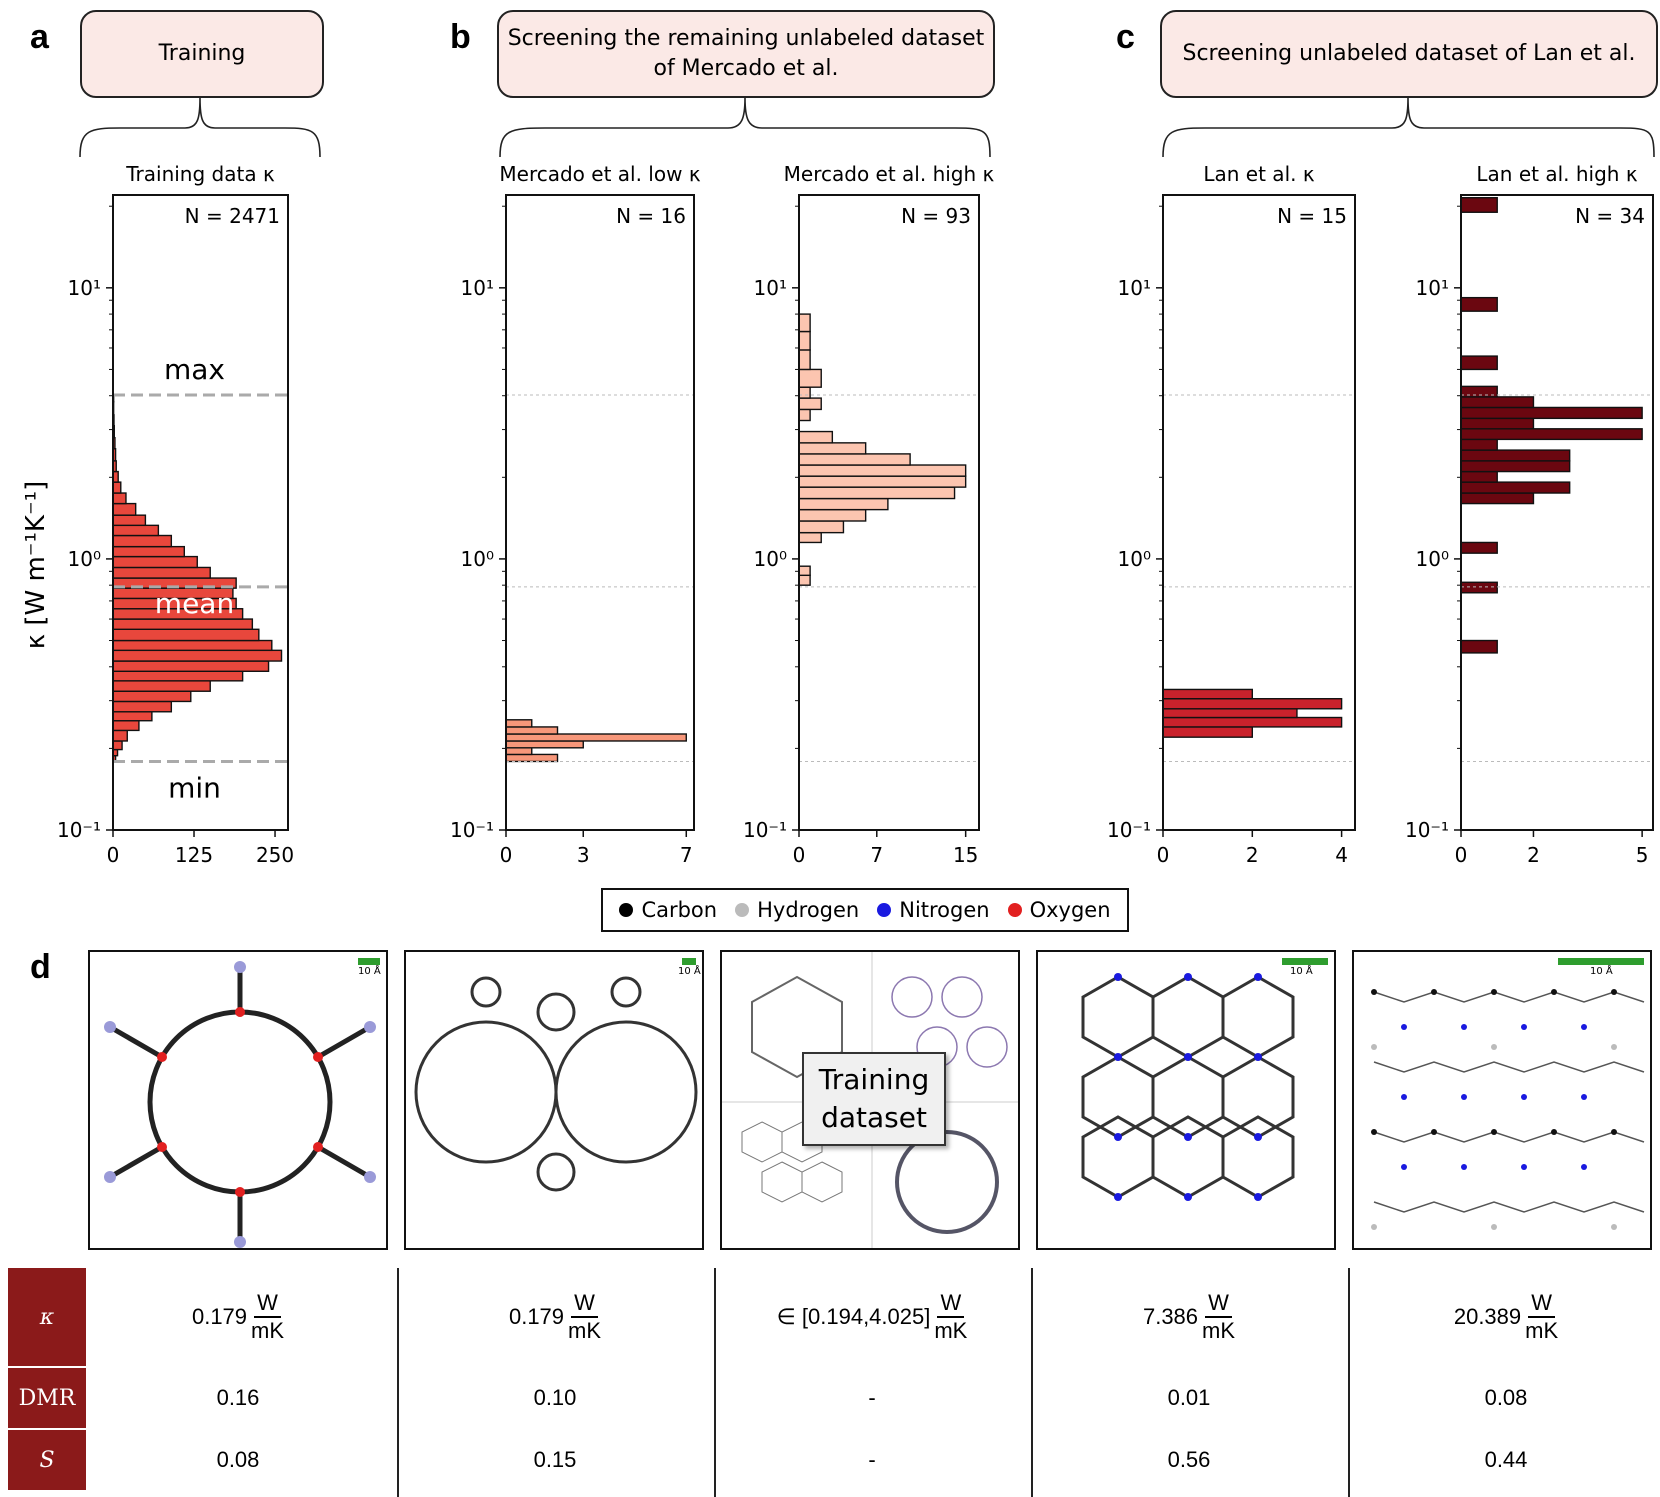  Describe the element at coordinates (865, 910) in the screenshot. I see `element-legend: Carbon Hydrogen Nitrogen Oxygen` at that location.